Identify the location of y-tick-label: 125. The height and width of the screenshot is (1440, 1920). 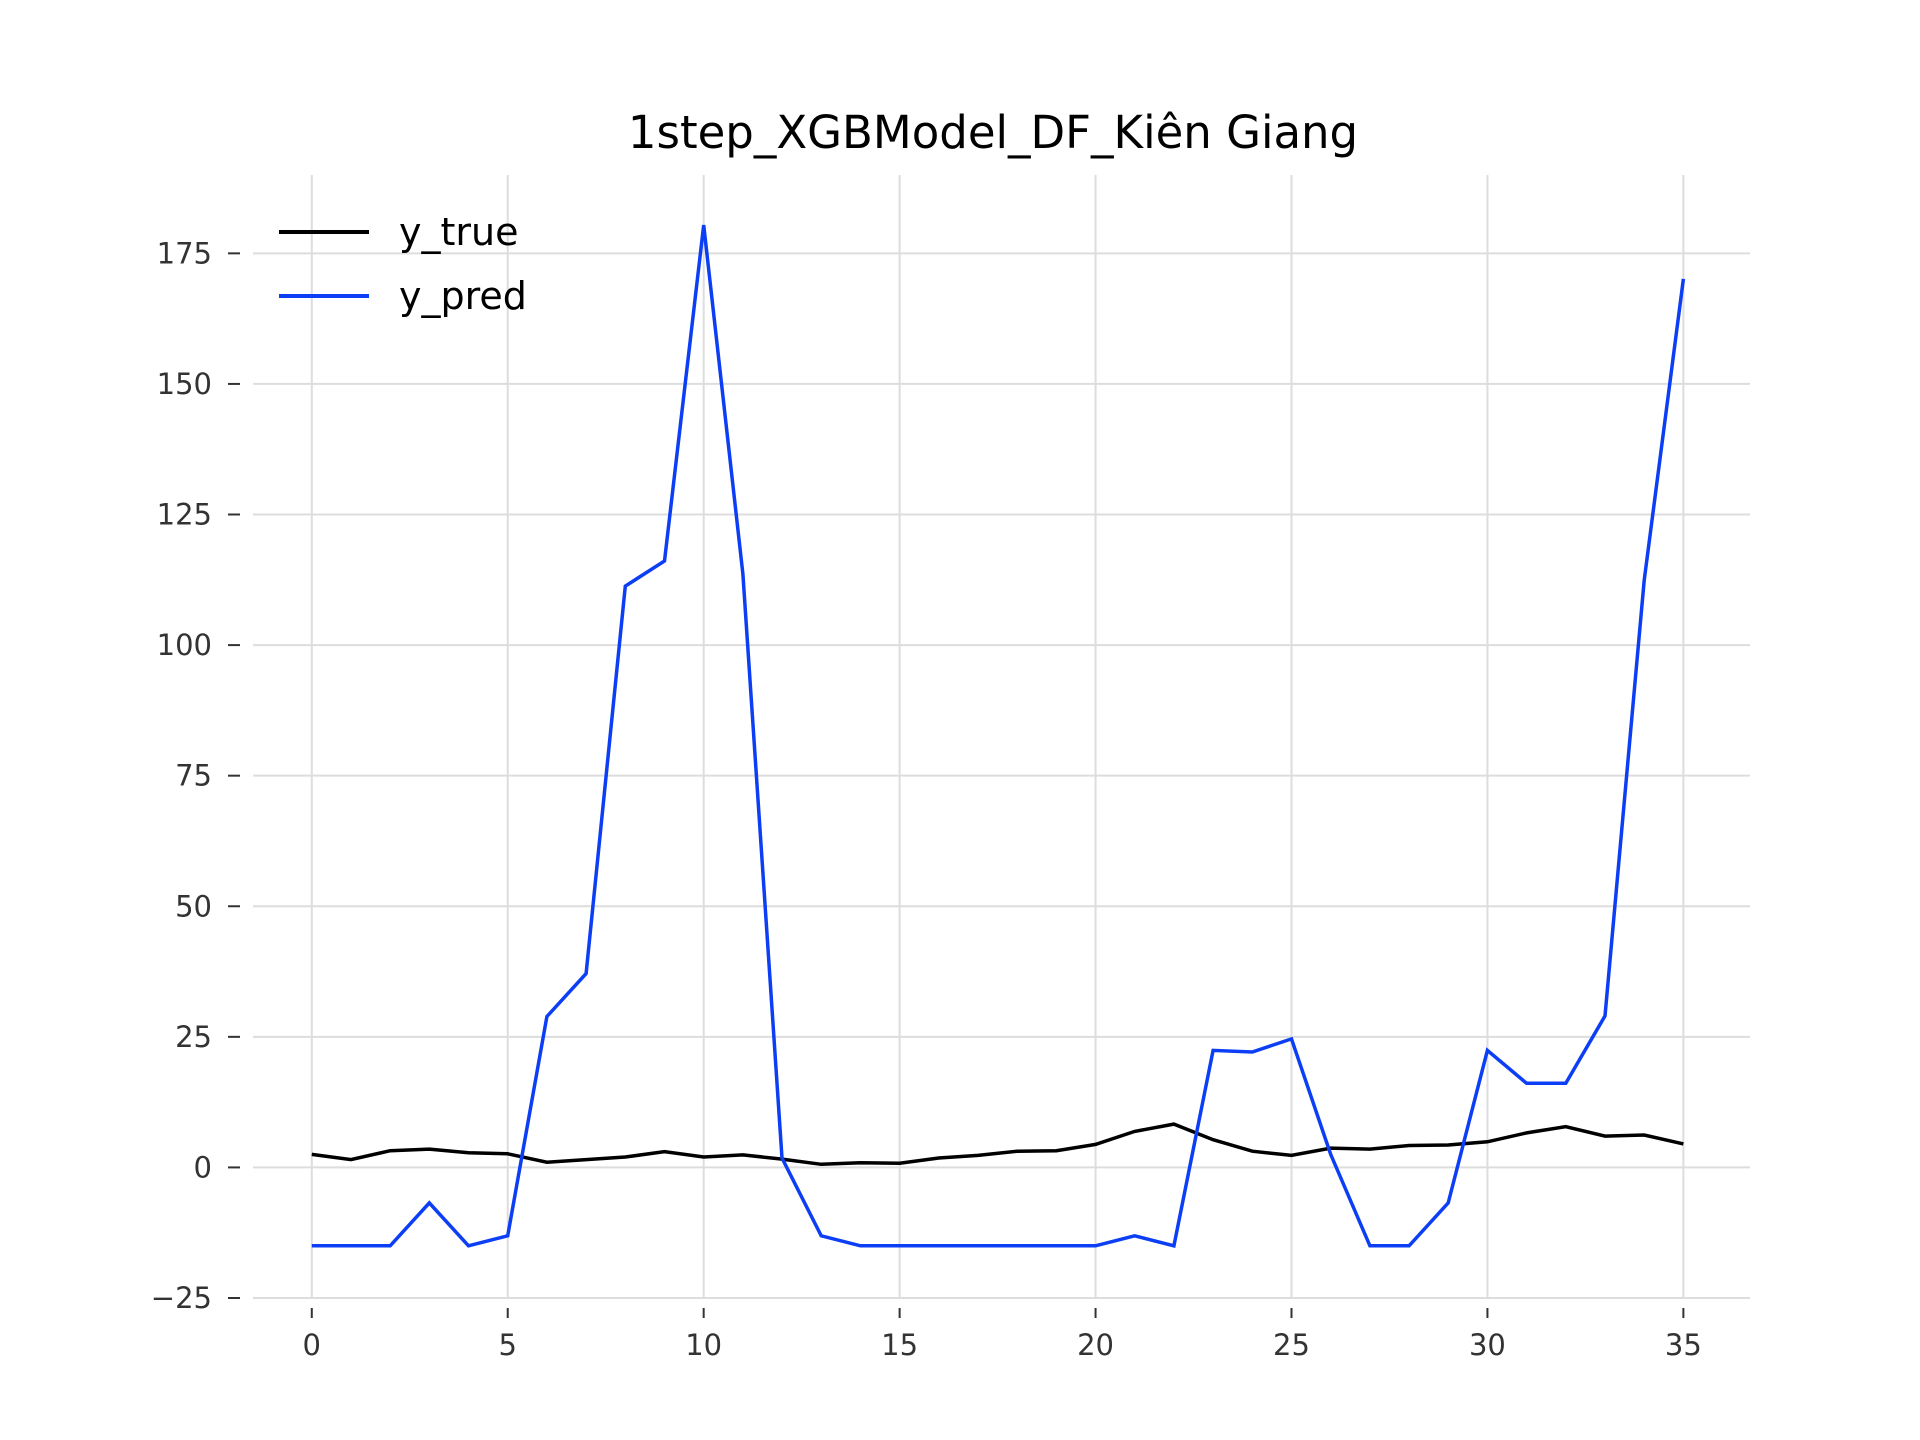
(184, 515).